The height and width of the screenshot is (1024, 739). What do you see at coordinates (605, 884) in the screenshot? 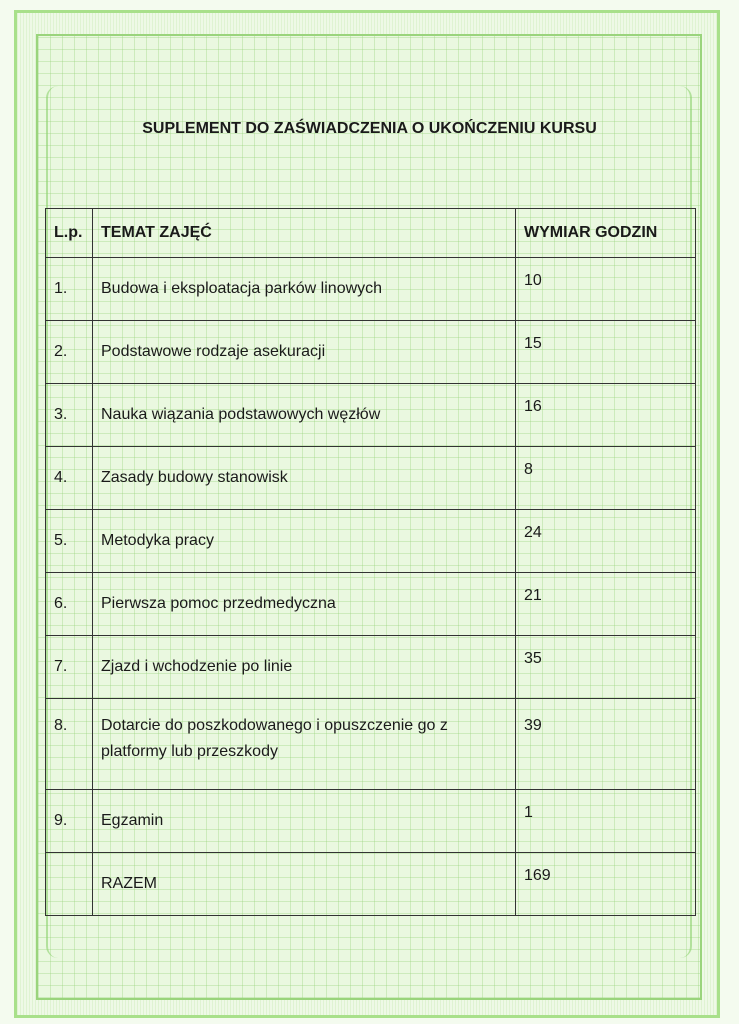
I see `row-hours: 169` at bounding box center [605, 884].